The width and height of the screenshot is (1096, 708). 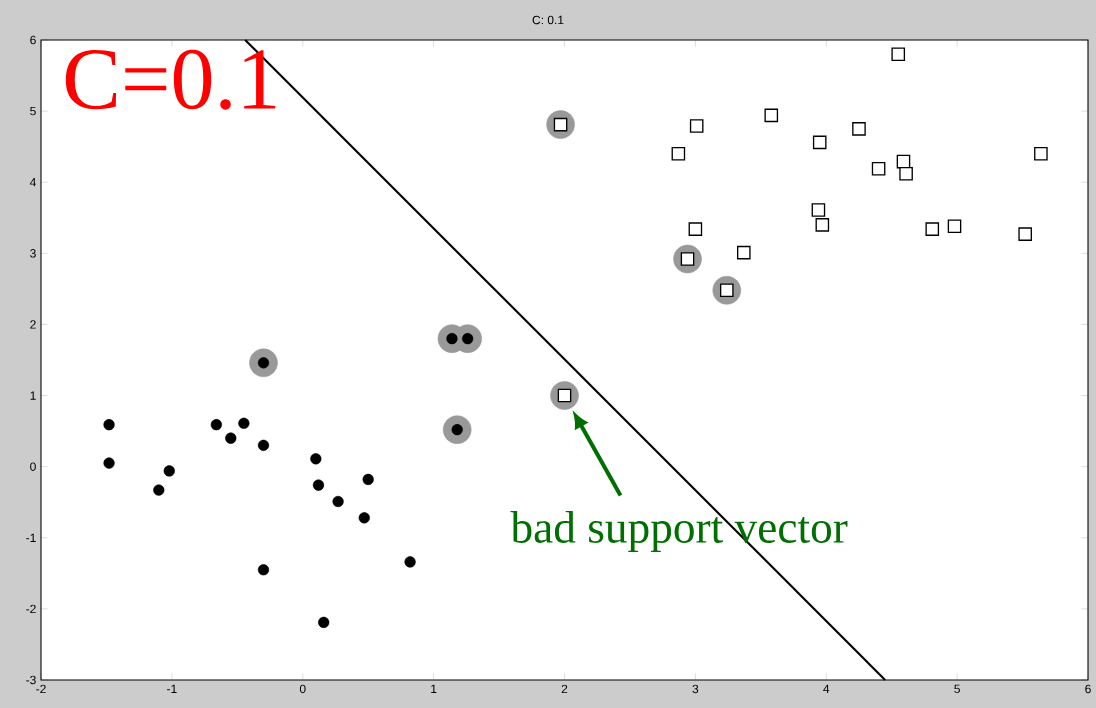 What do you see at coordinates (957, 689) in the screenshot?
I see `x-tick-label: 5` at bounding box center [957, 689].